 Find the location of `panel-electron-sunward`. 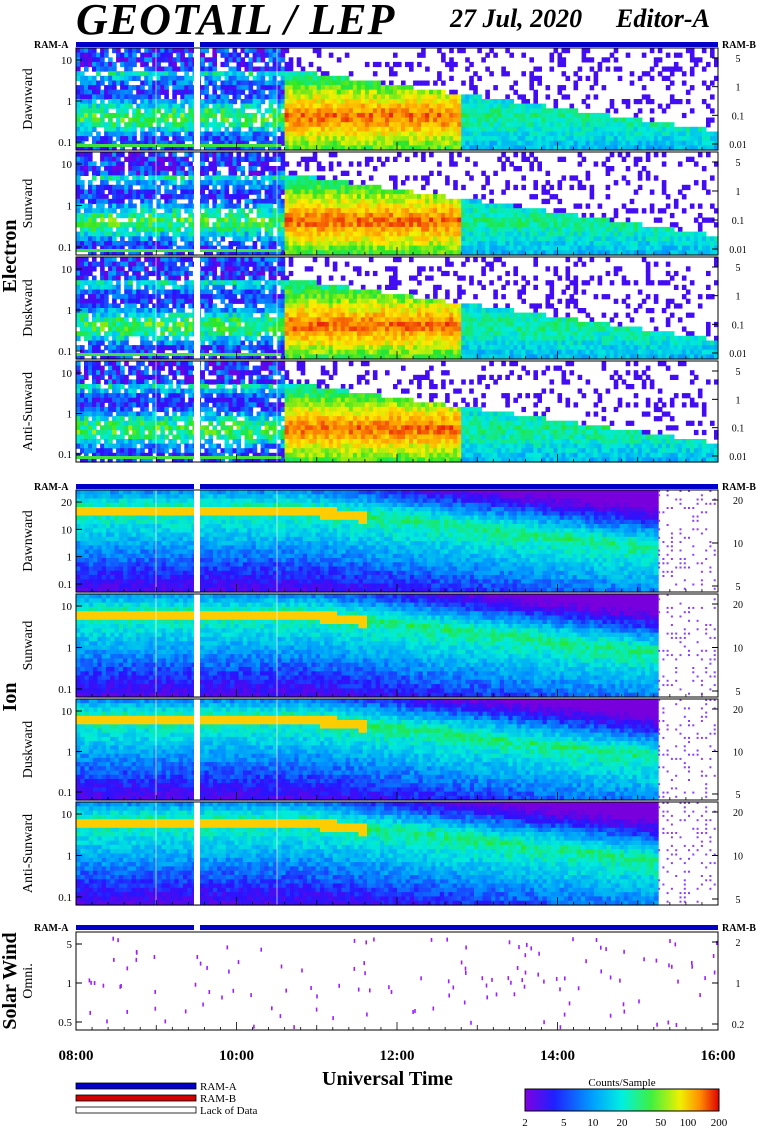

panel-electron-sunward is located at coordinates (397, 204).